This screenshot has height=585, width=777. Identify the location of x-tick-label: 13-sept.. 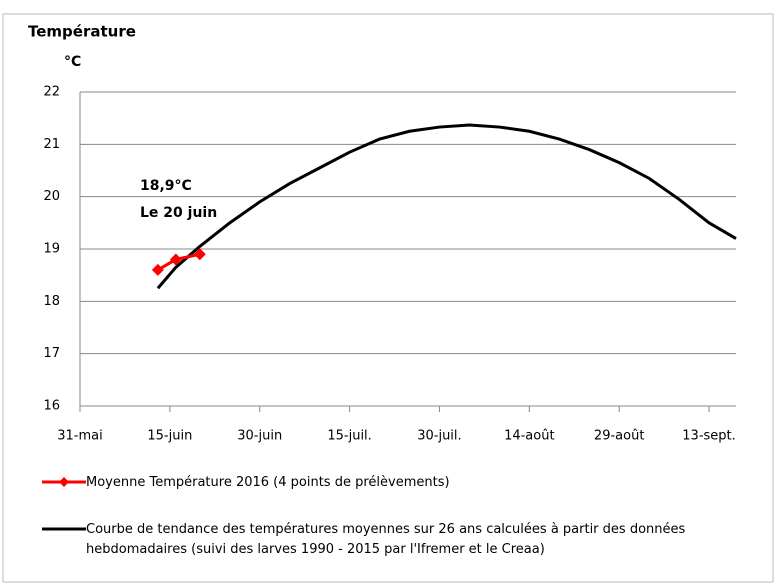
(709, 436).